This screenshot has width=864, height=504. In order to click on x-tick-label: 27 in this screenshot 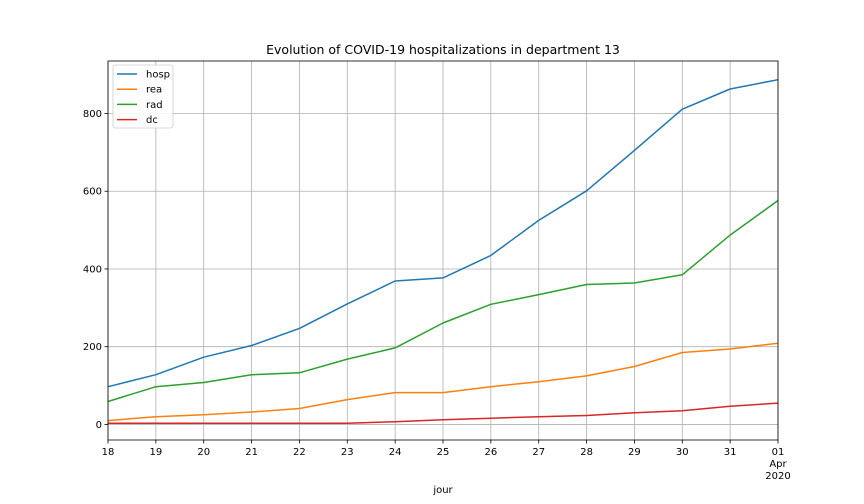, I will do `click(538, 452)`.